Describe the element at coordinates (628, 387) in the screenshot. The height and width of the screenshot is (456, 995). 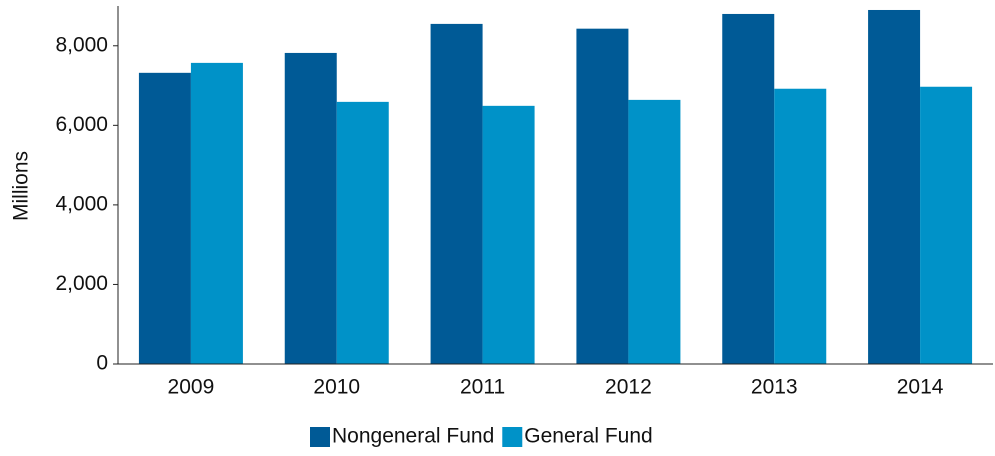
I see `x-tick-label: 2012` at that location.